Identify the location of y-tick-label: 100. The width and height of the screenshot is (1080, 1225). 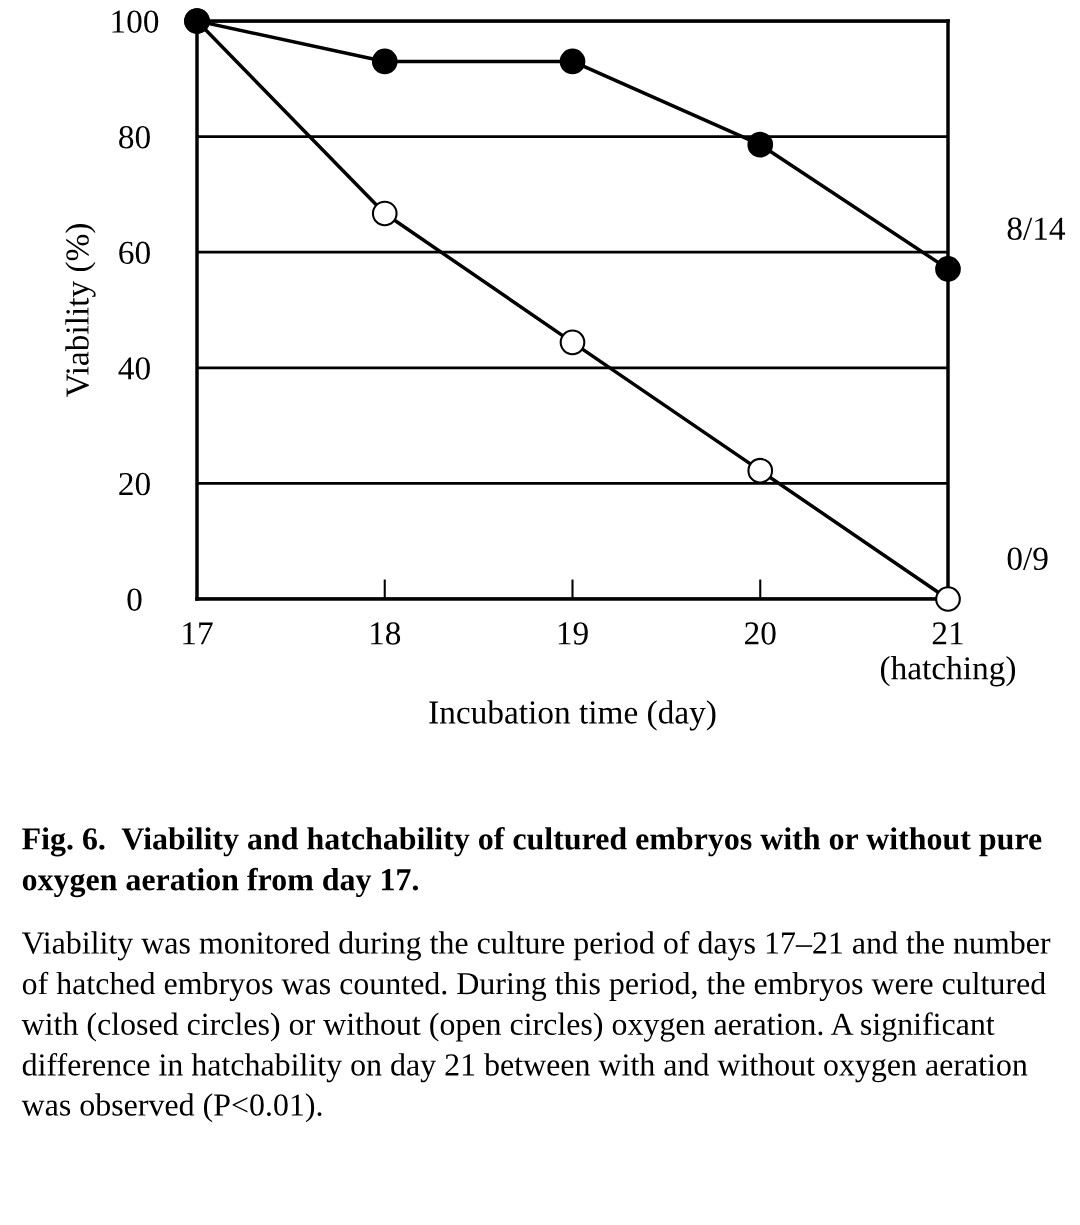
(135, 21).